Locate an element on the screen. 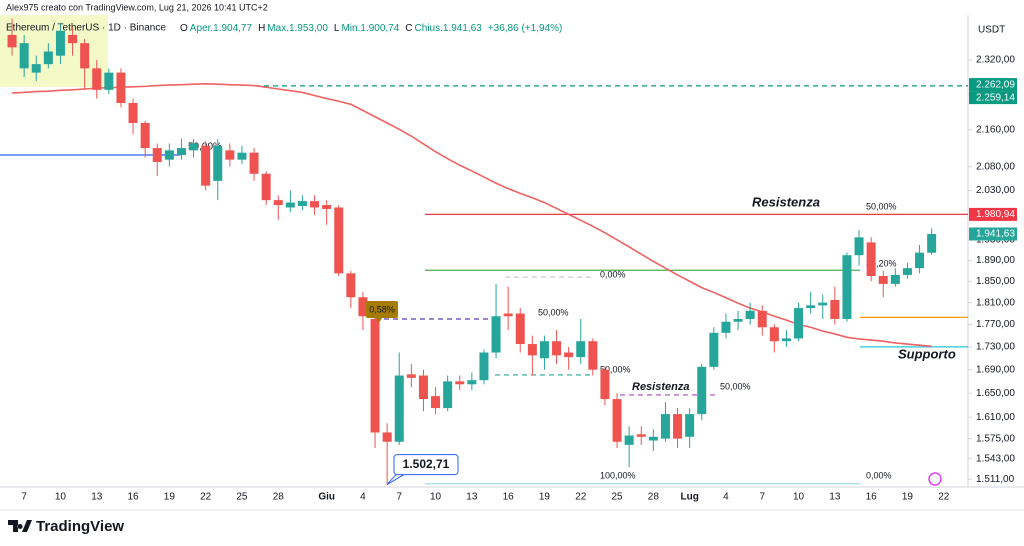 The width and height of the screenshot is (1024, 546). y-tick-label: 2.080,00 is located at coordinates (995, 166).